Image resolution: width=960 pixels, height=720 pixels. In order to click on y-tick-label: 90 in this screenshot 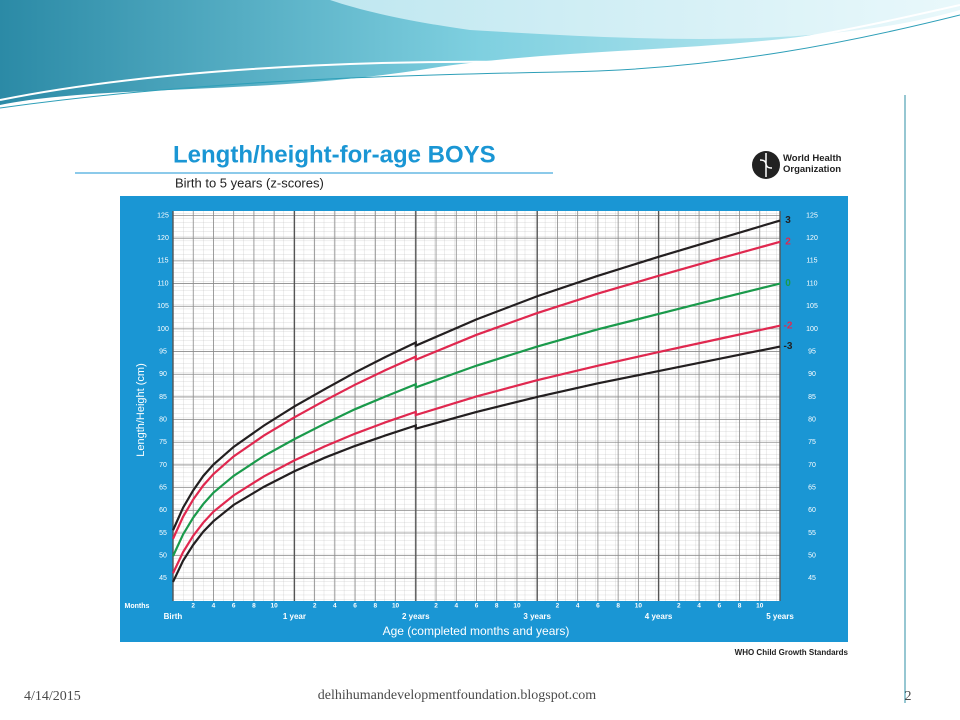, I will do `click(163, 374)`.